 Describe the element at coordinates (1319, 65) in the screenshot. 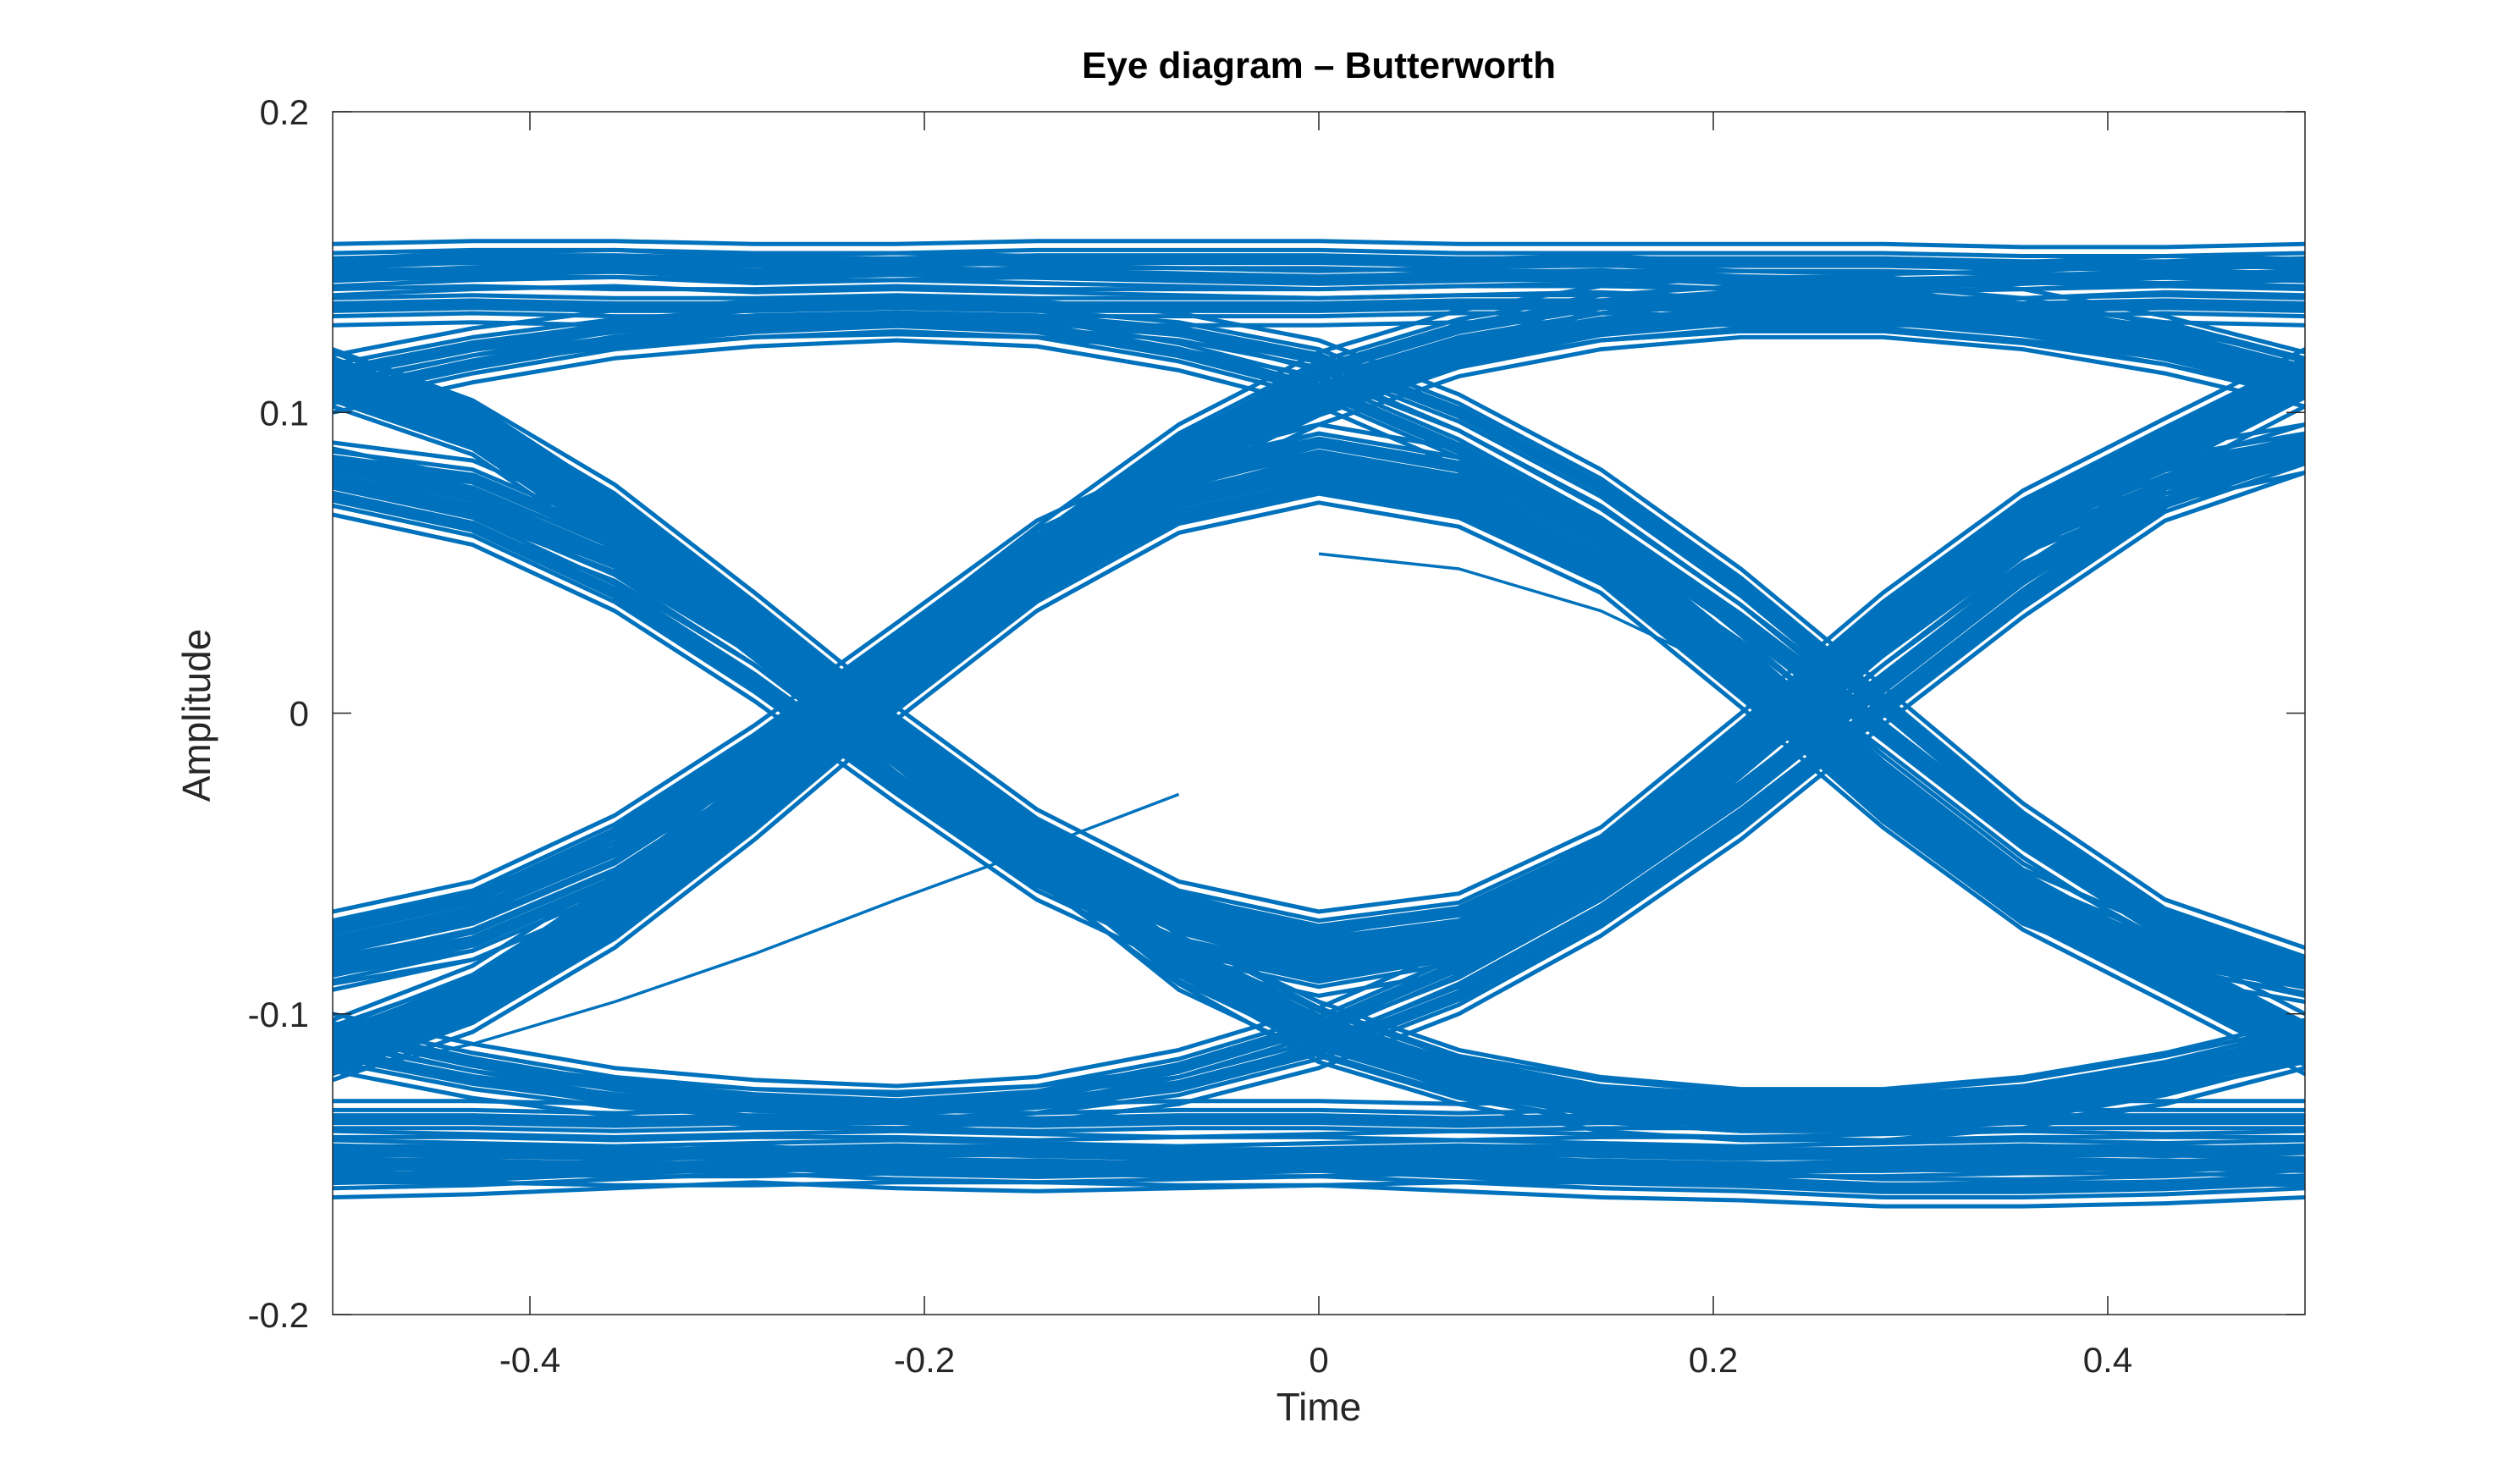

I see `chart-title: Eye diagram – Butterworth` at that location.